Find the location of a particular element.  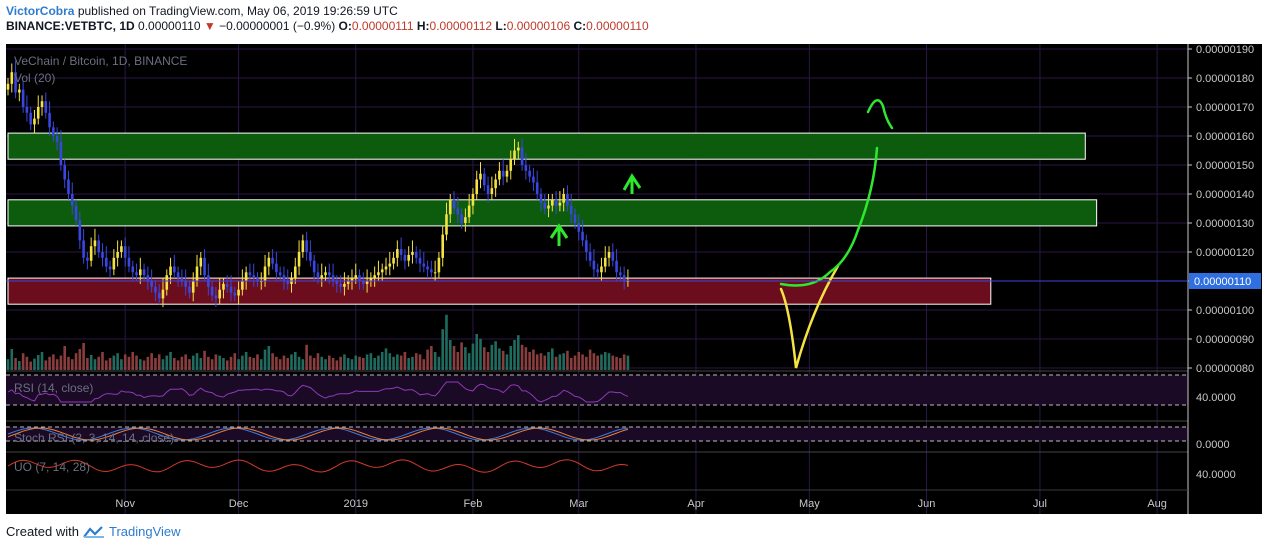

author-link: VictorCobra is located at coordinates (40, 11).